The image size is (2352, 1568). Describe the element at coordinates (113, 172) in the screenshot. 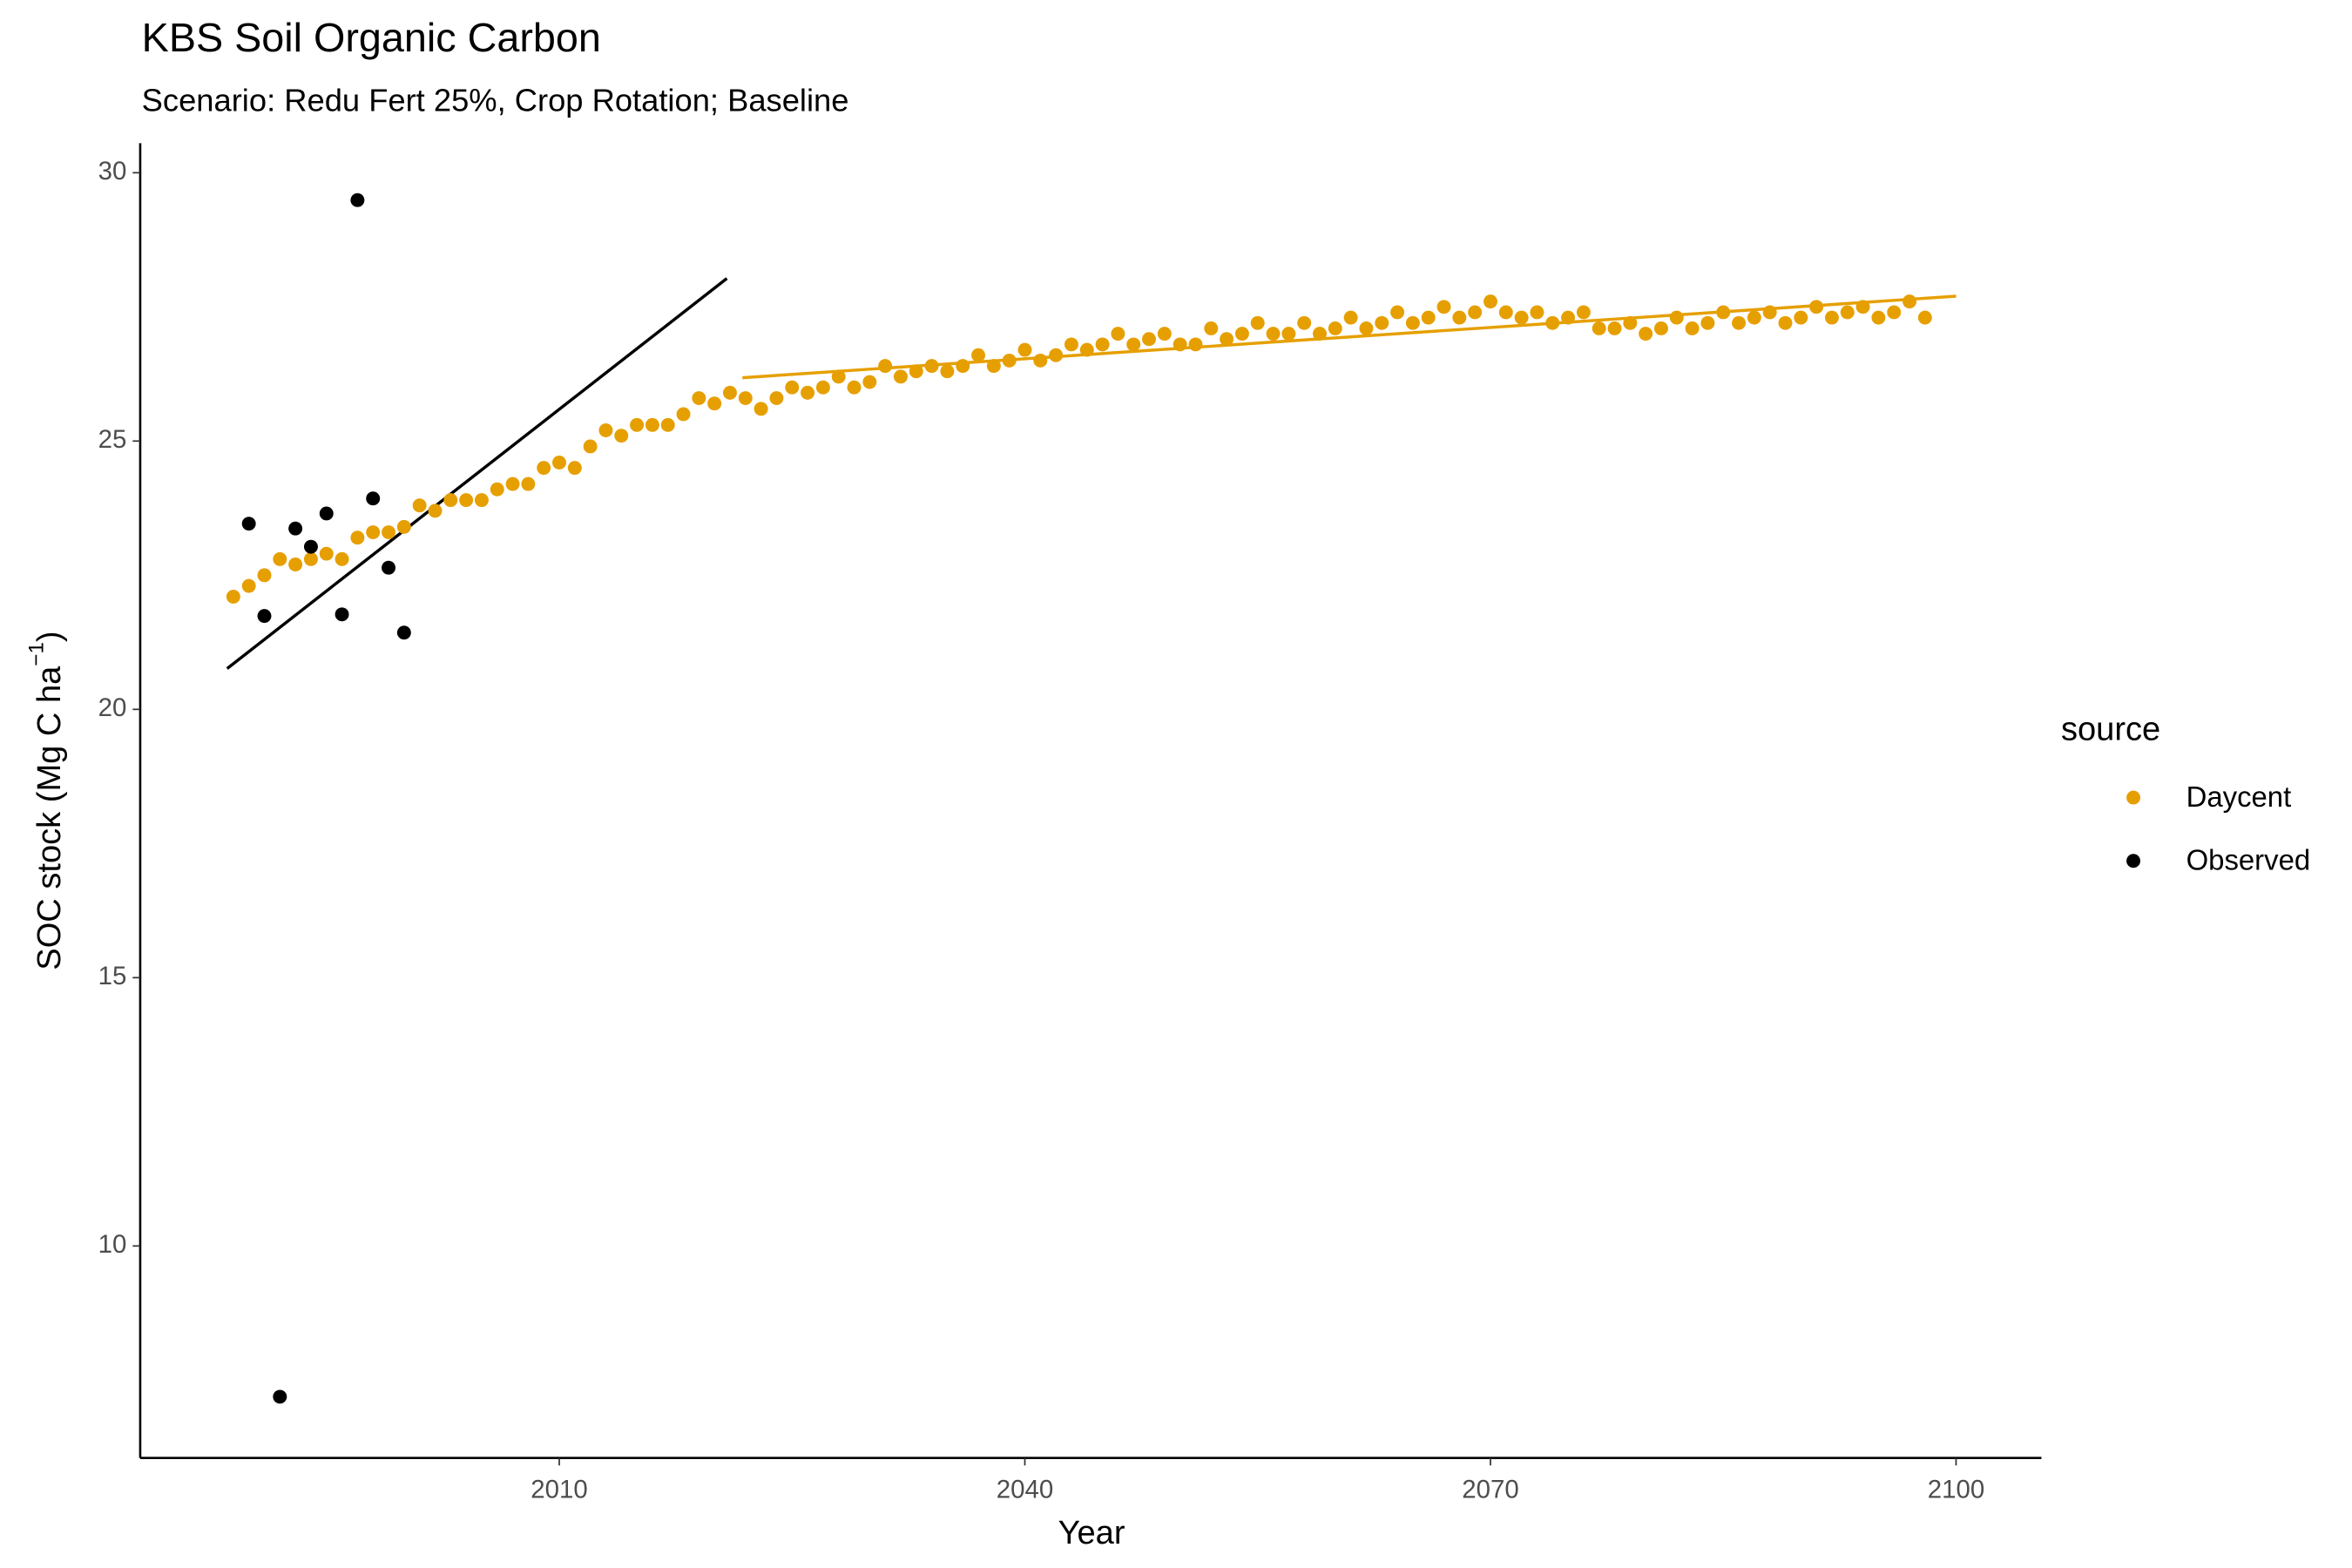

I see `y-tick-label: 30` at that location.